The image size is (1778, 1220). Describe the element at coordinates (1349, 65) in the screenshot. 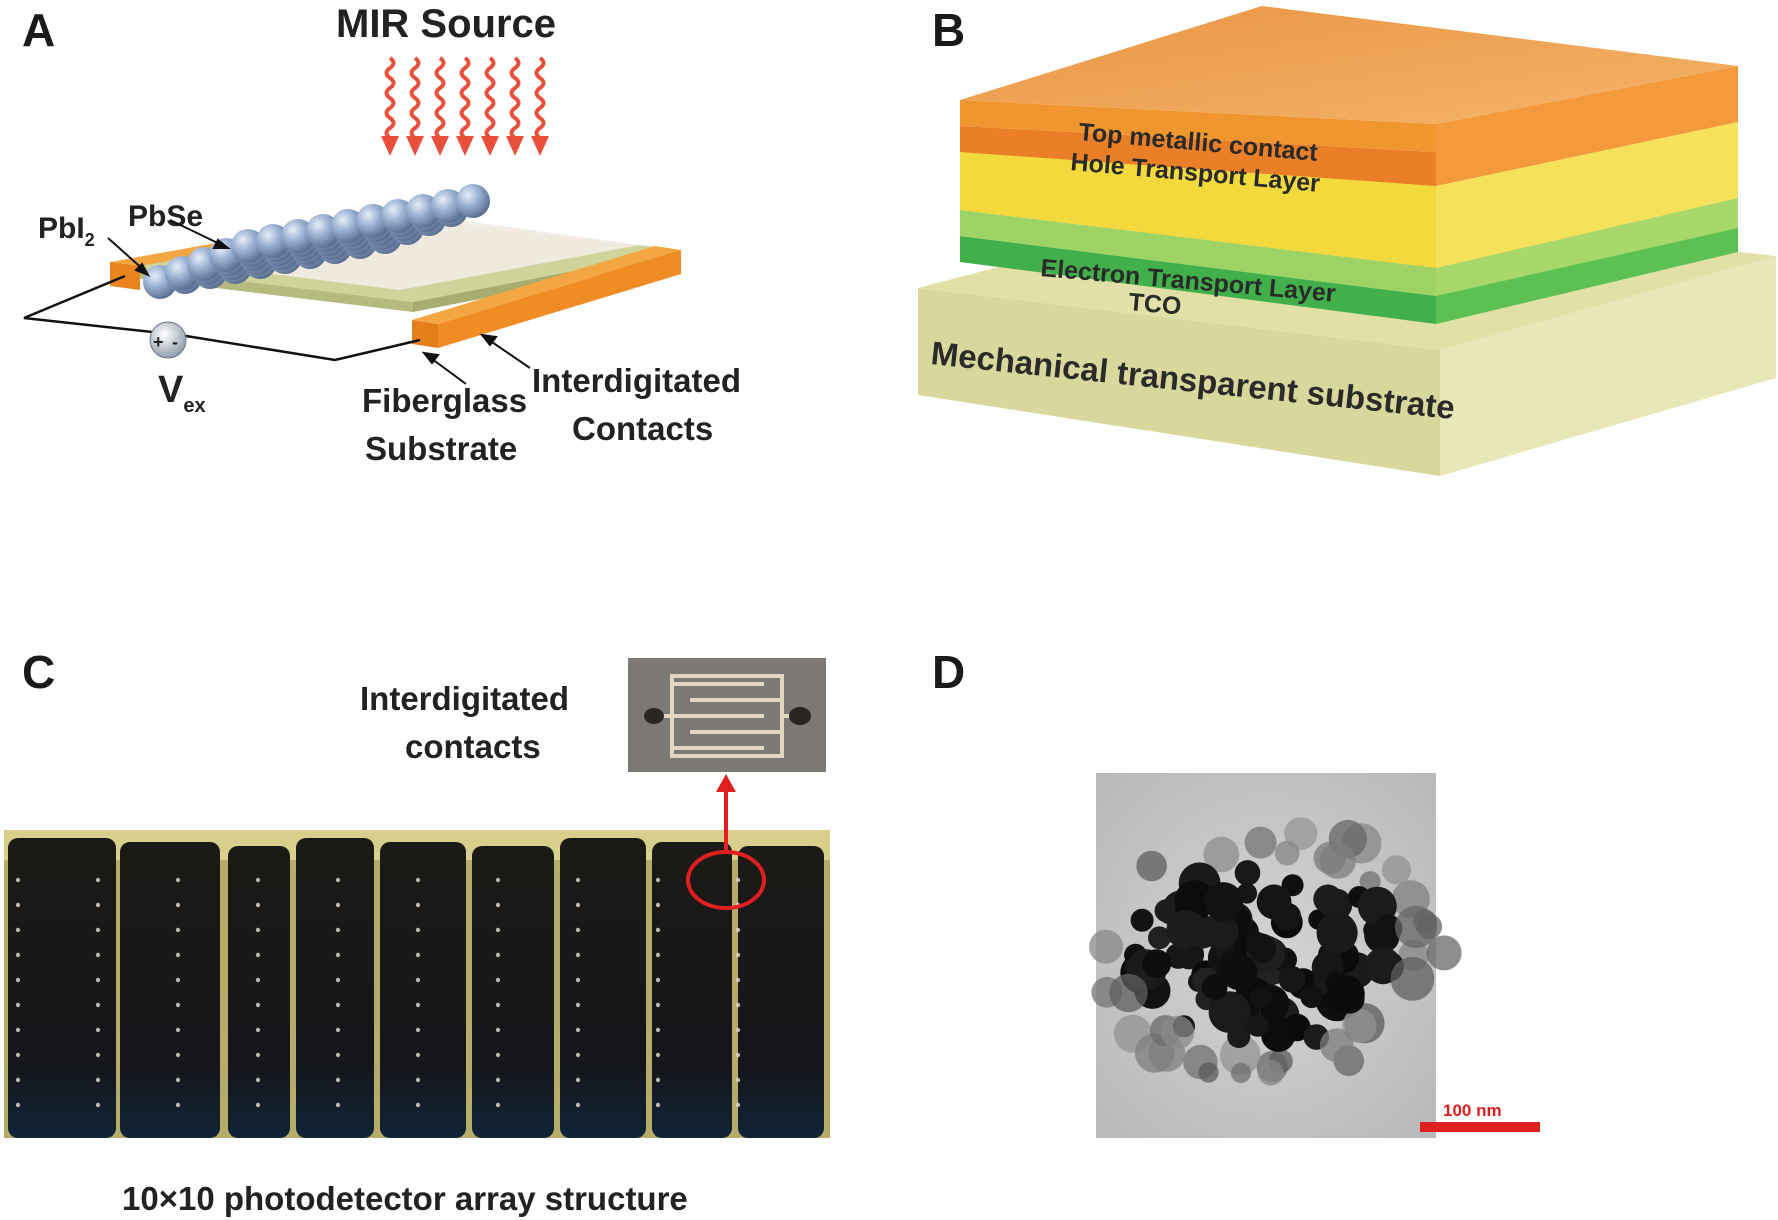

I see `top-face` at that location.